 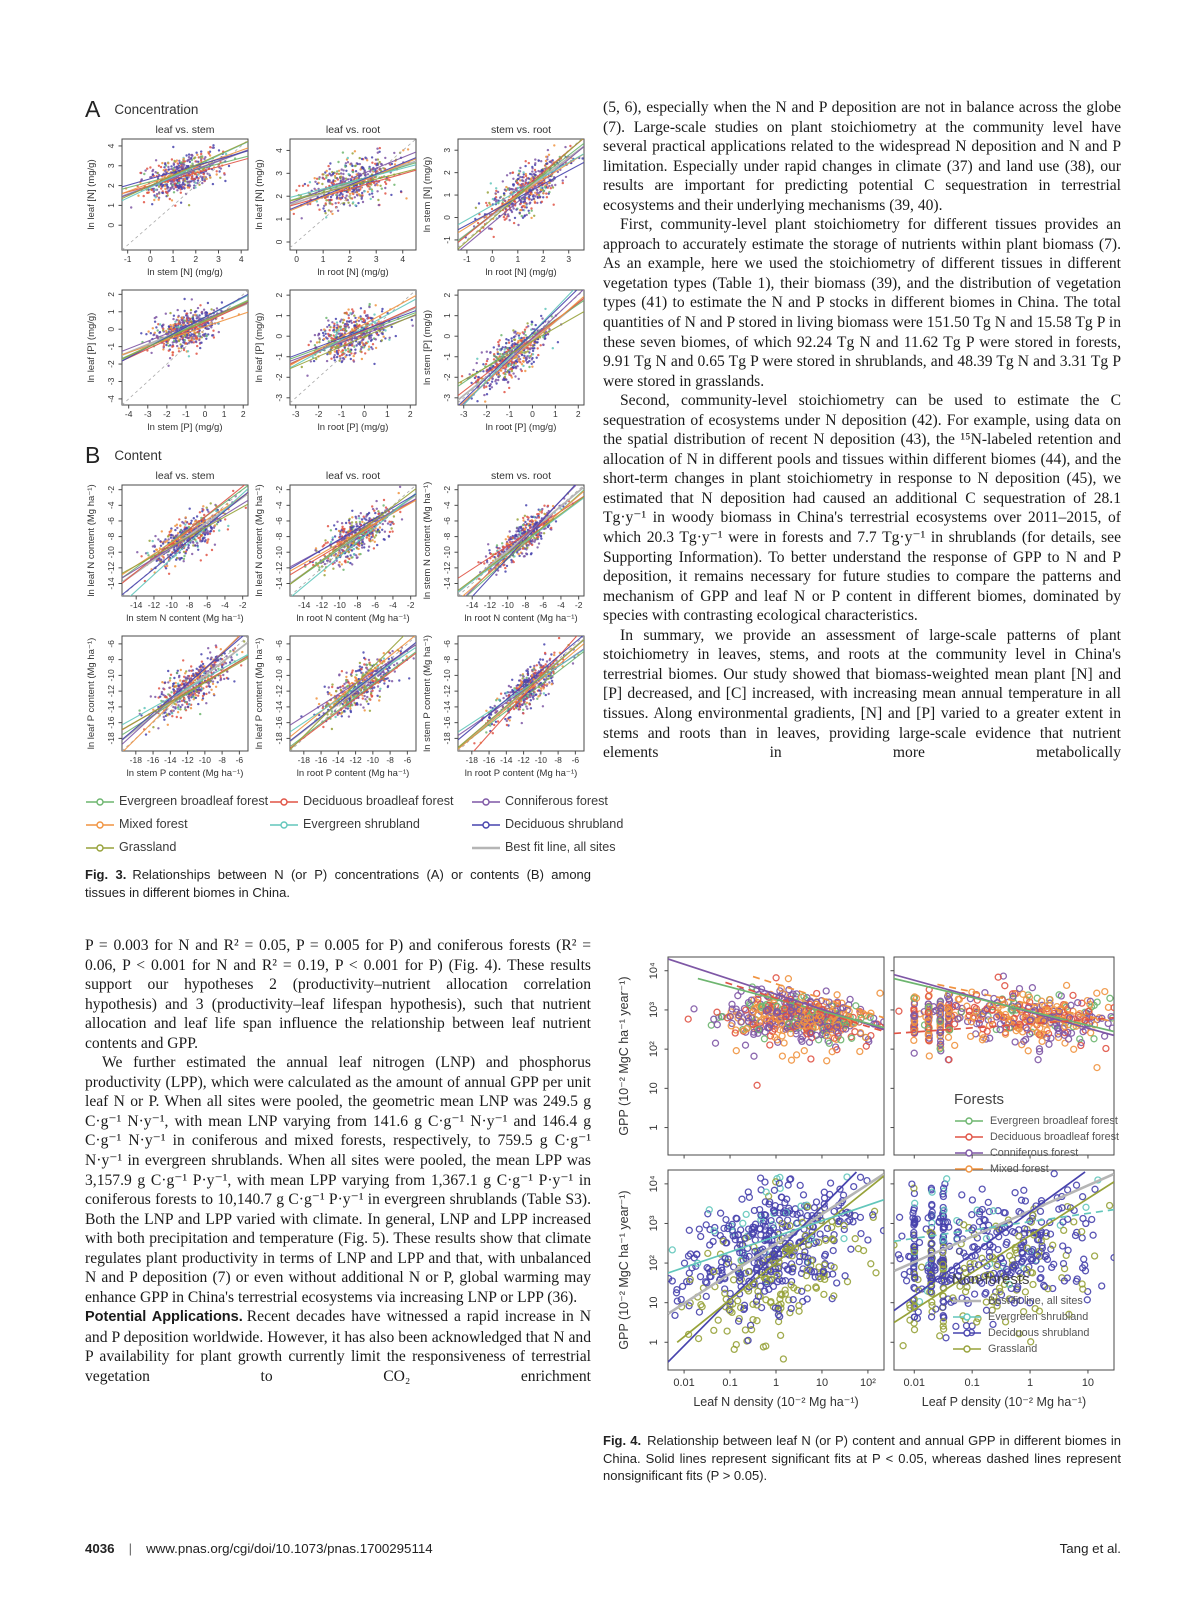 What do you see at coordinates (967, 1333) in the screenshot?
I see `deciduous-shrubland-marker-icon` at bounding box center [967, 1333].